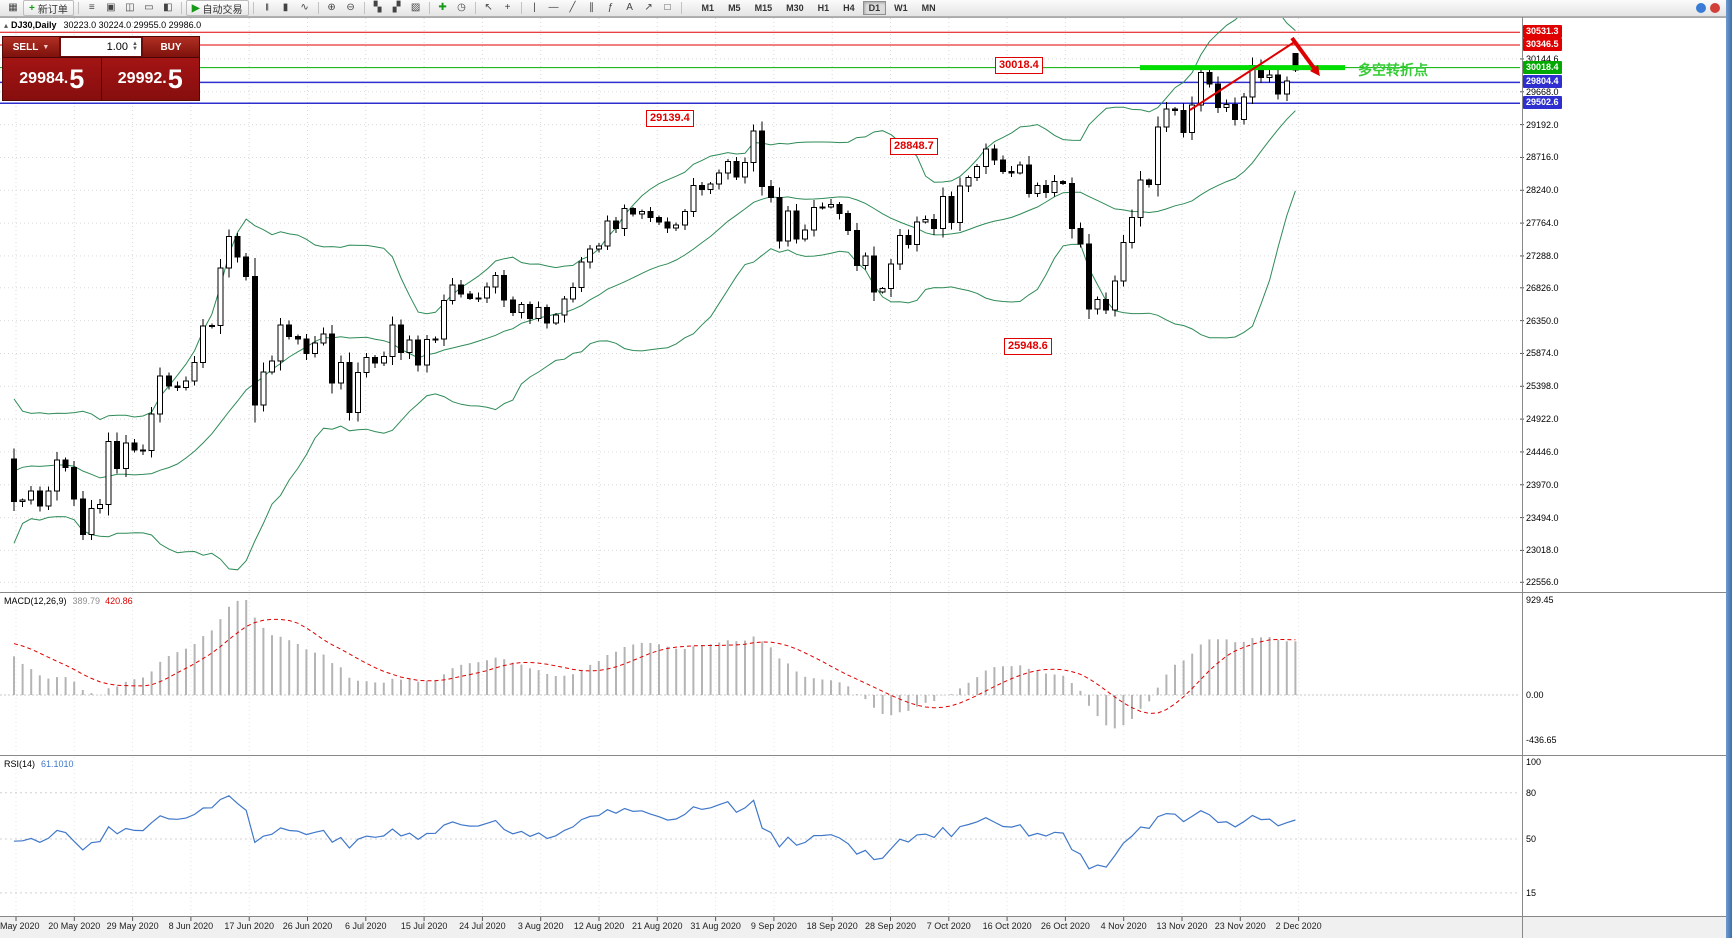  What do you see at coordinates (77, 78) in the screenshot?
I see `sell-price-big-digit: 5` at bounding box center [77, 78].